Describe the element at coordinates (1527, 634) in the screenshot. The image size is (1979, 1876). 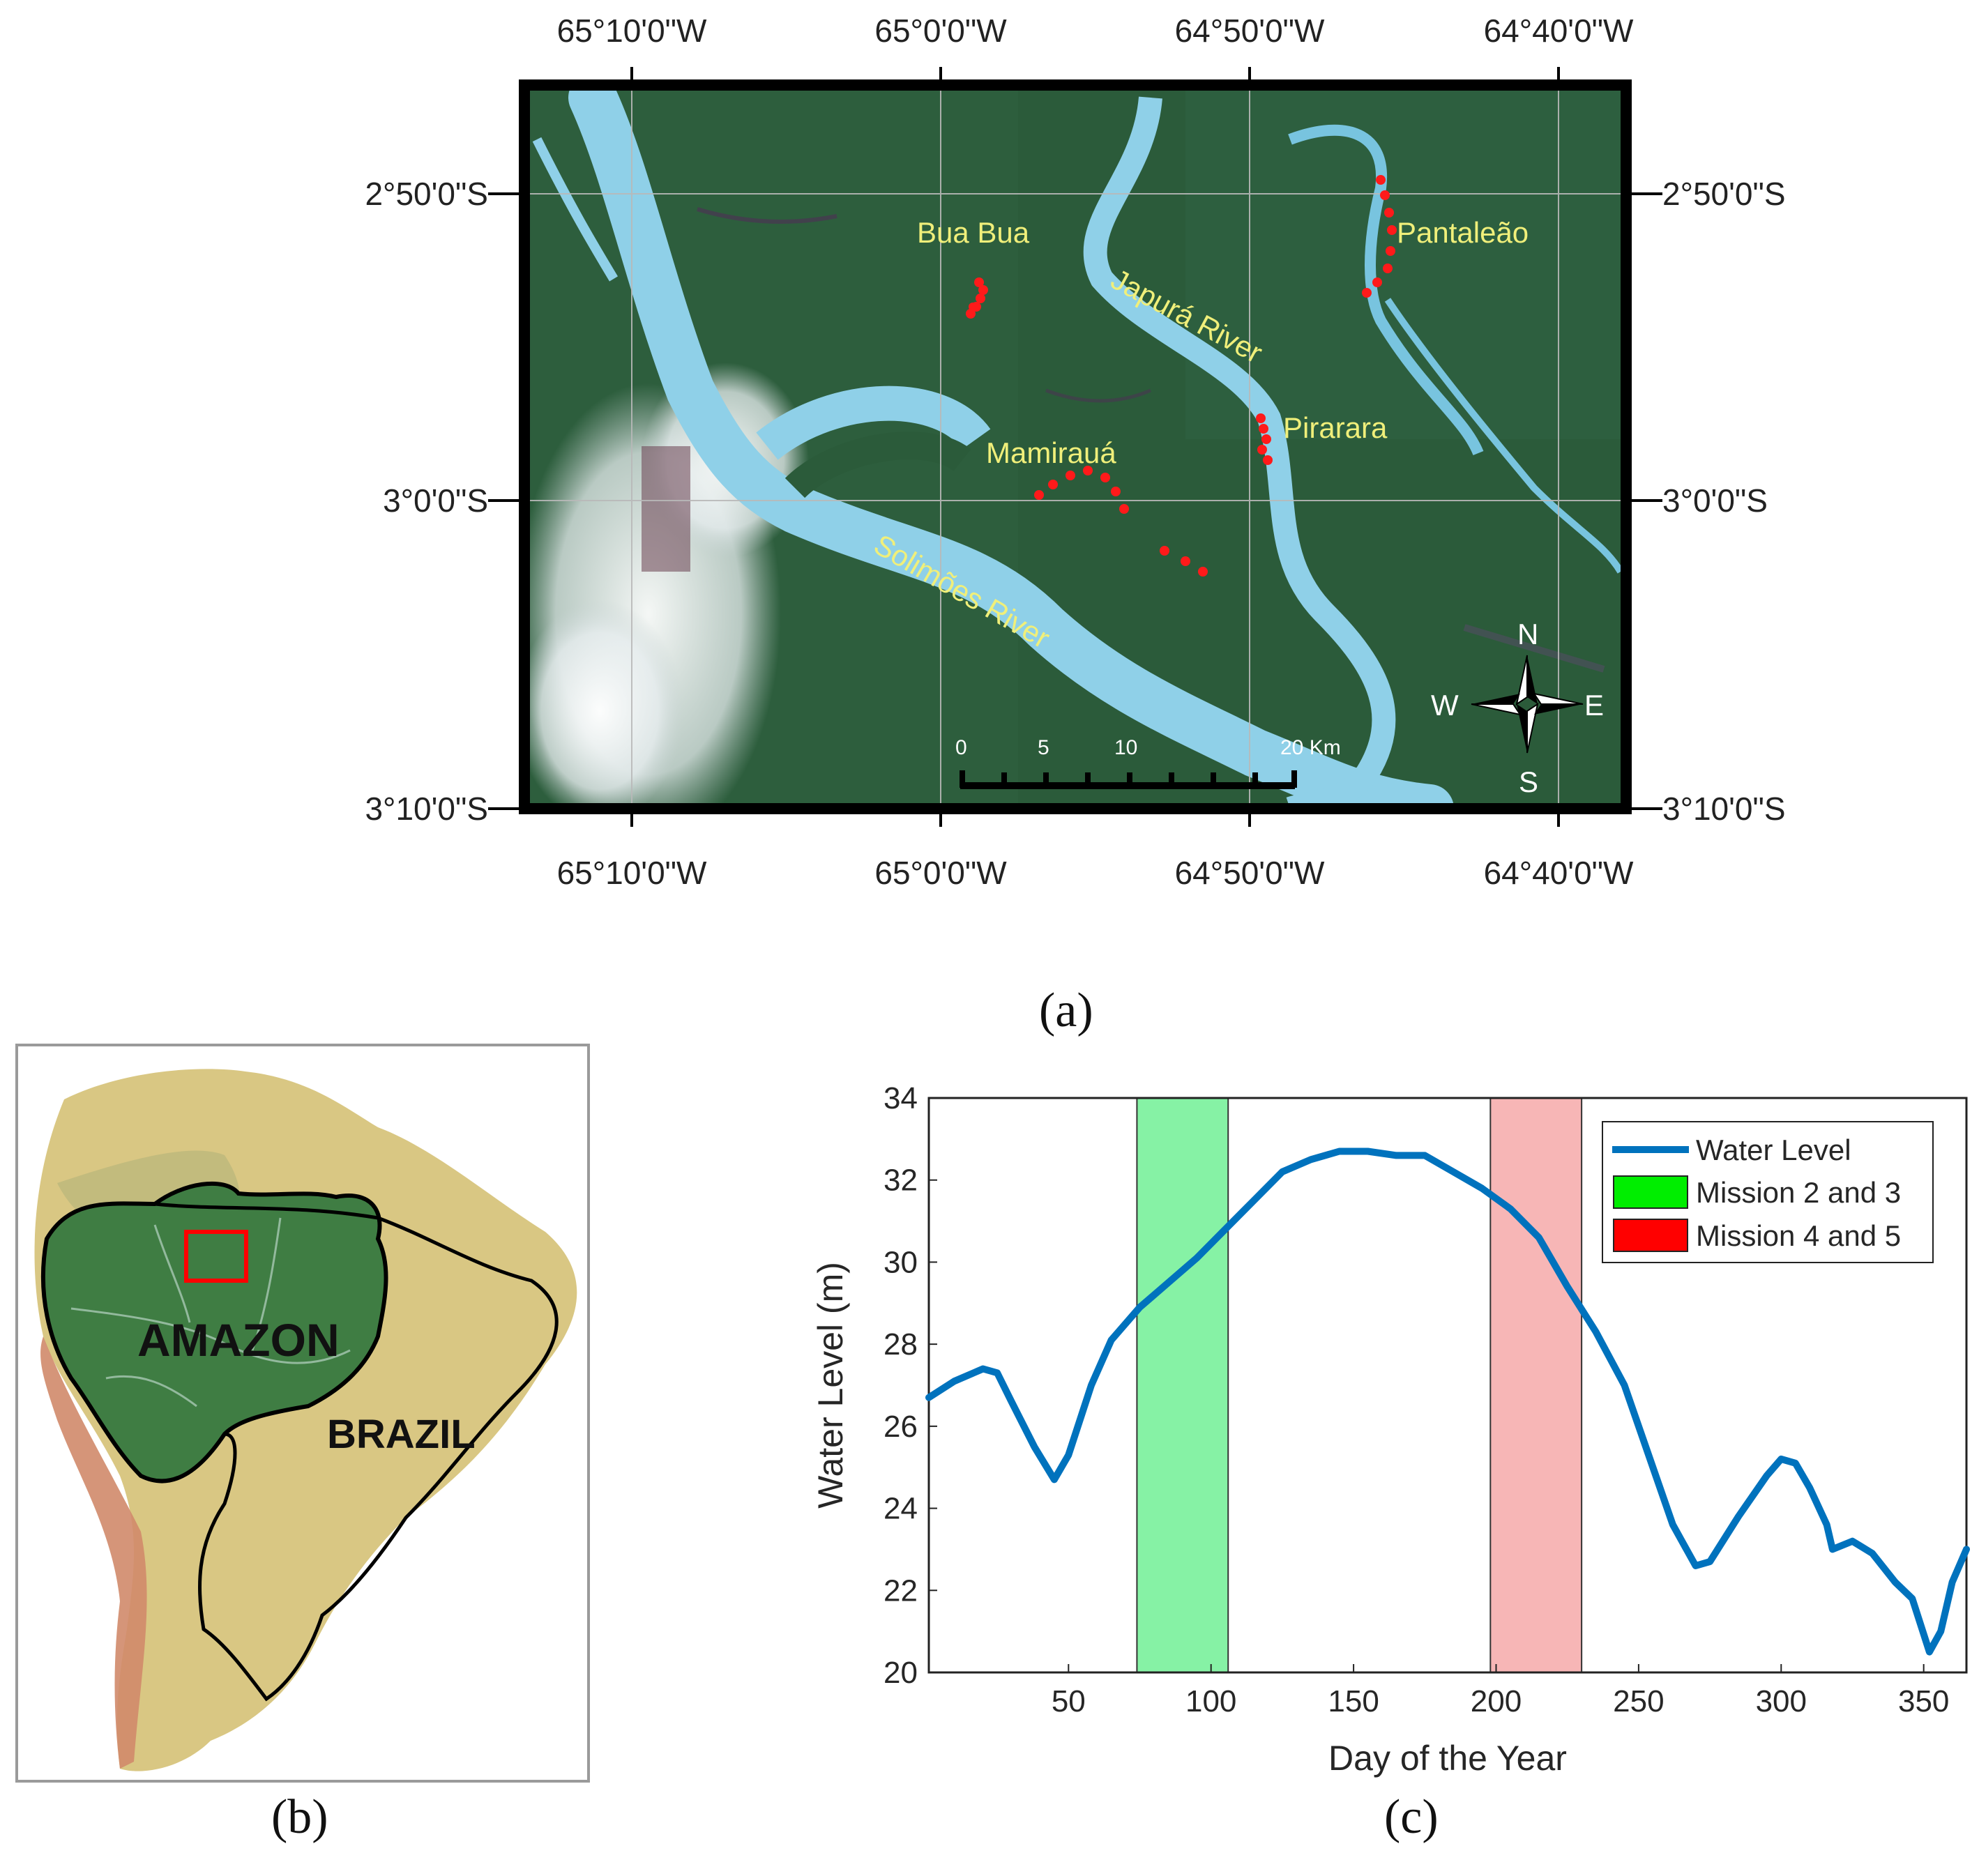
I see `compass-n: N` at that location.